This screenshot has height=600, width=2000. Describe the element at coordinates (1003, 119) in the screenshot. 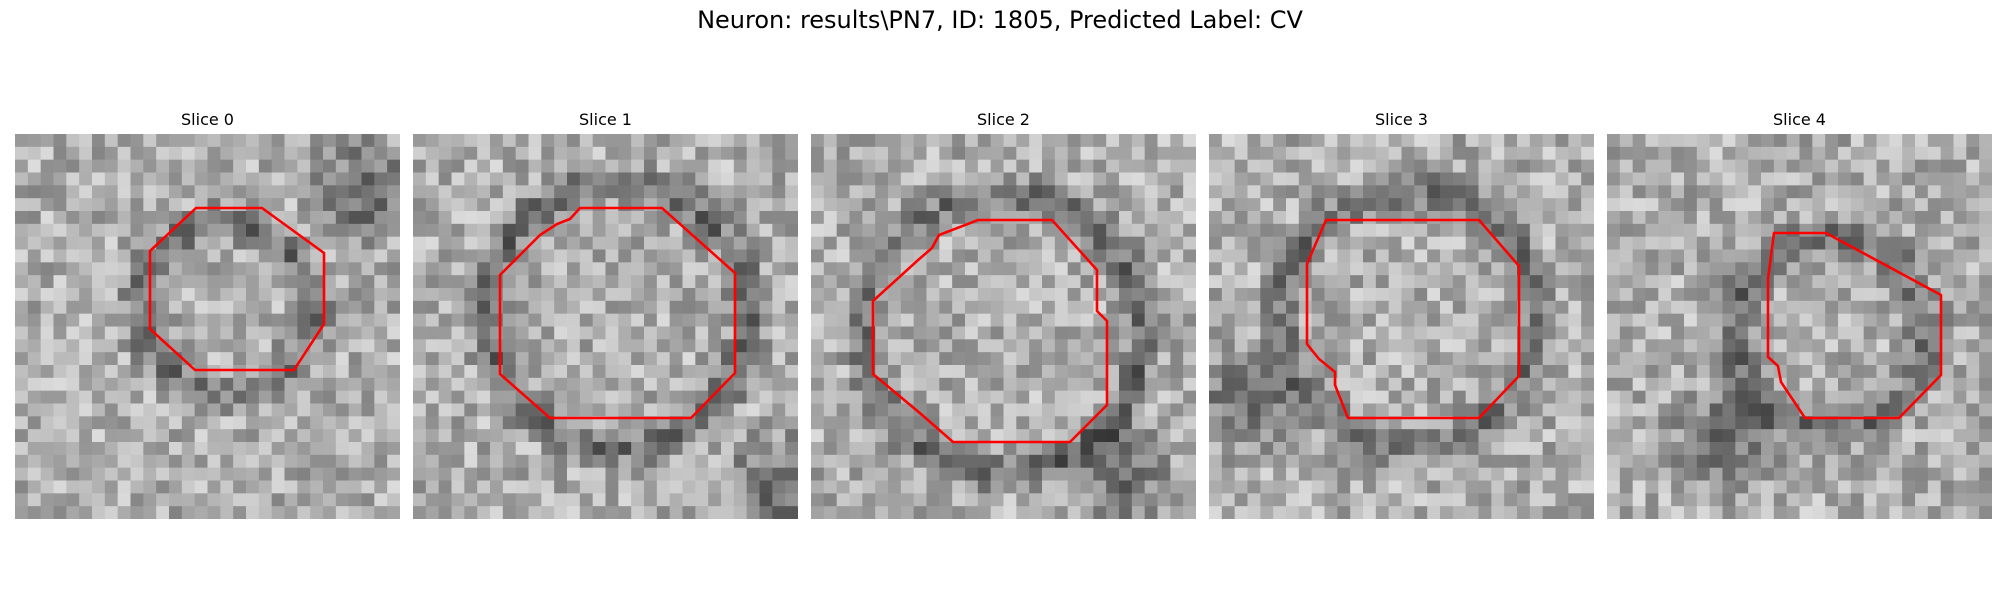

I see `slice-title-2: Slice 2` at that location.